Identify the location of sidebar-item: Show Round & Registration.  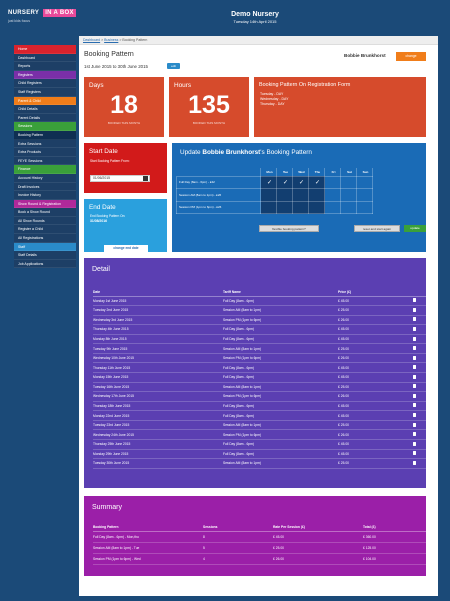
(45, 204).